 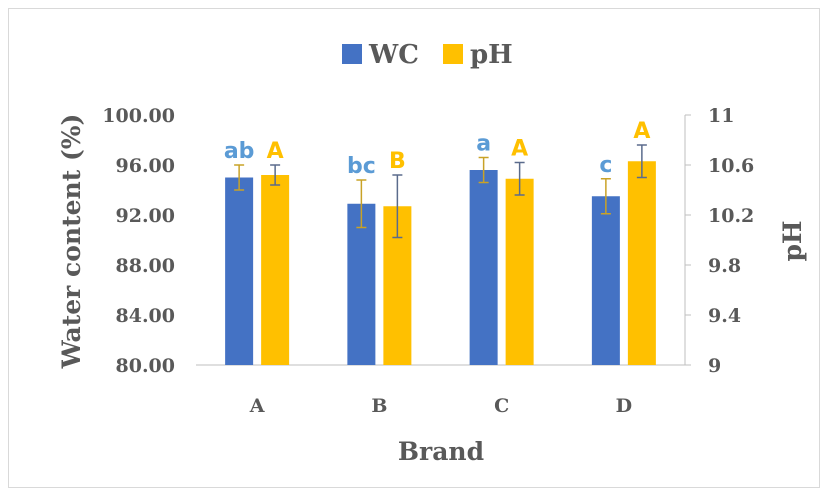 I want to click on y2-tick-label: 10.6, so click(x=731, y=166).